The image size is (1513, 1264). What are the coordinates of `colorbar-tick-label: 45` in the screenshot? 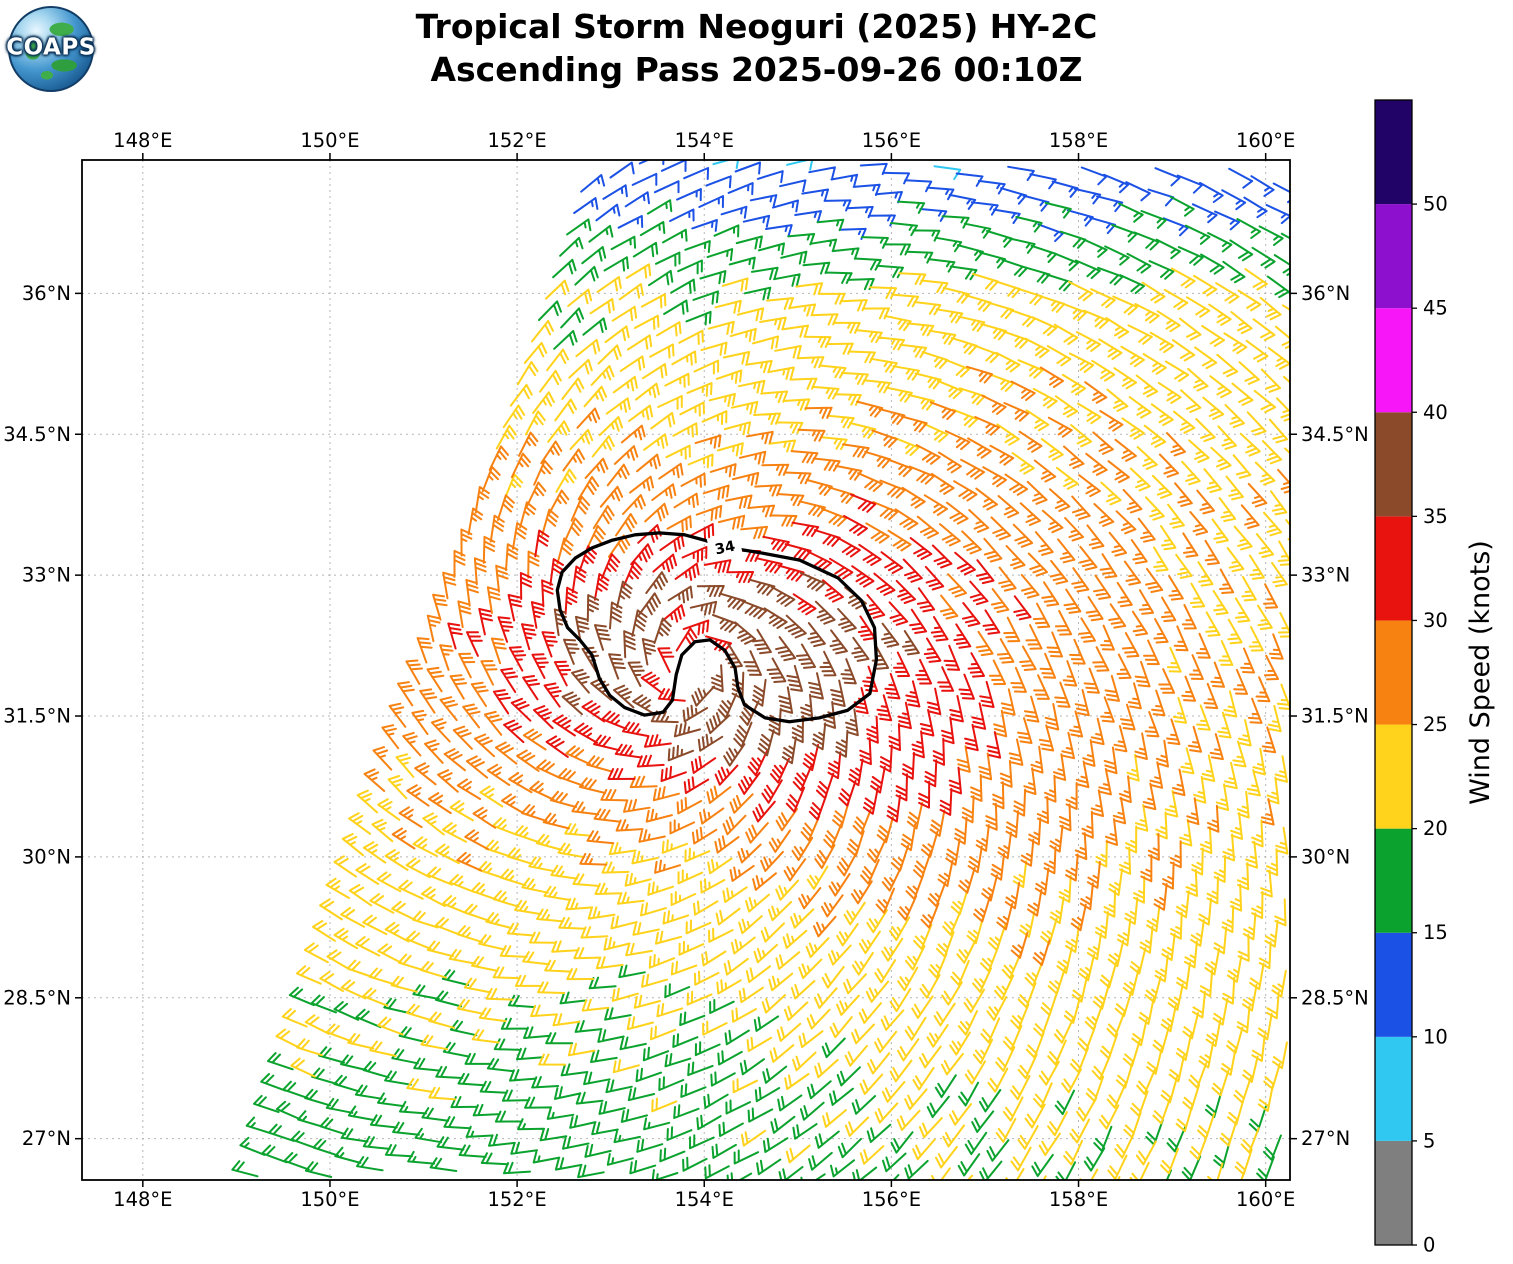 It's located at (1435, 308).